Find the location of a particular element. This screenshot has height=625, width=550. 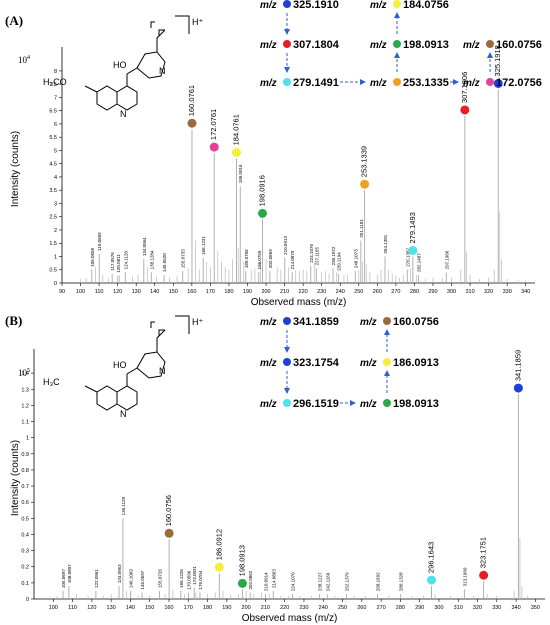

x-tick-label-b: 150 is located at coordinates (149, 608).